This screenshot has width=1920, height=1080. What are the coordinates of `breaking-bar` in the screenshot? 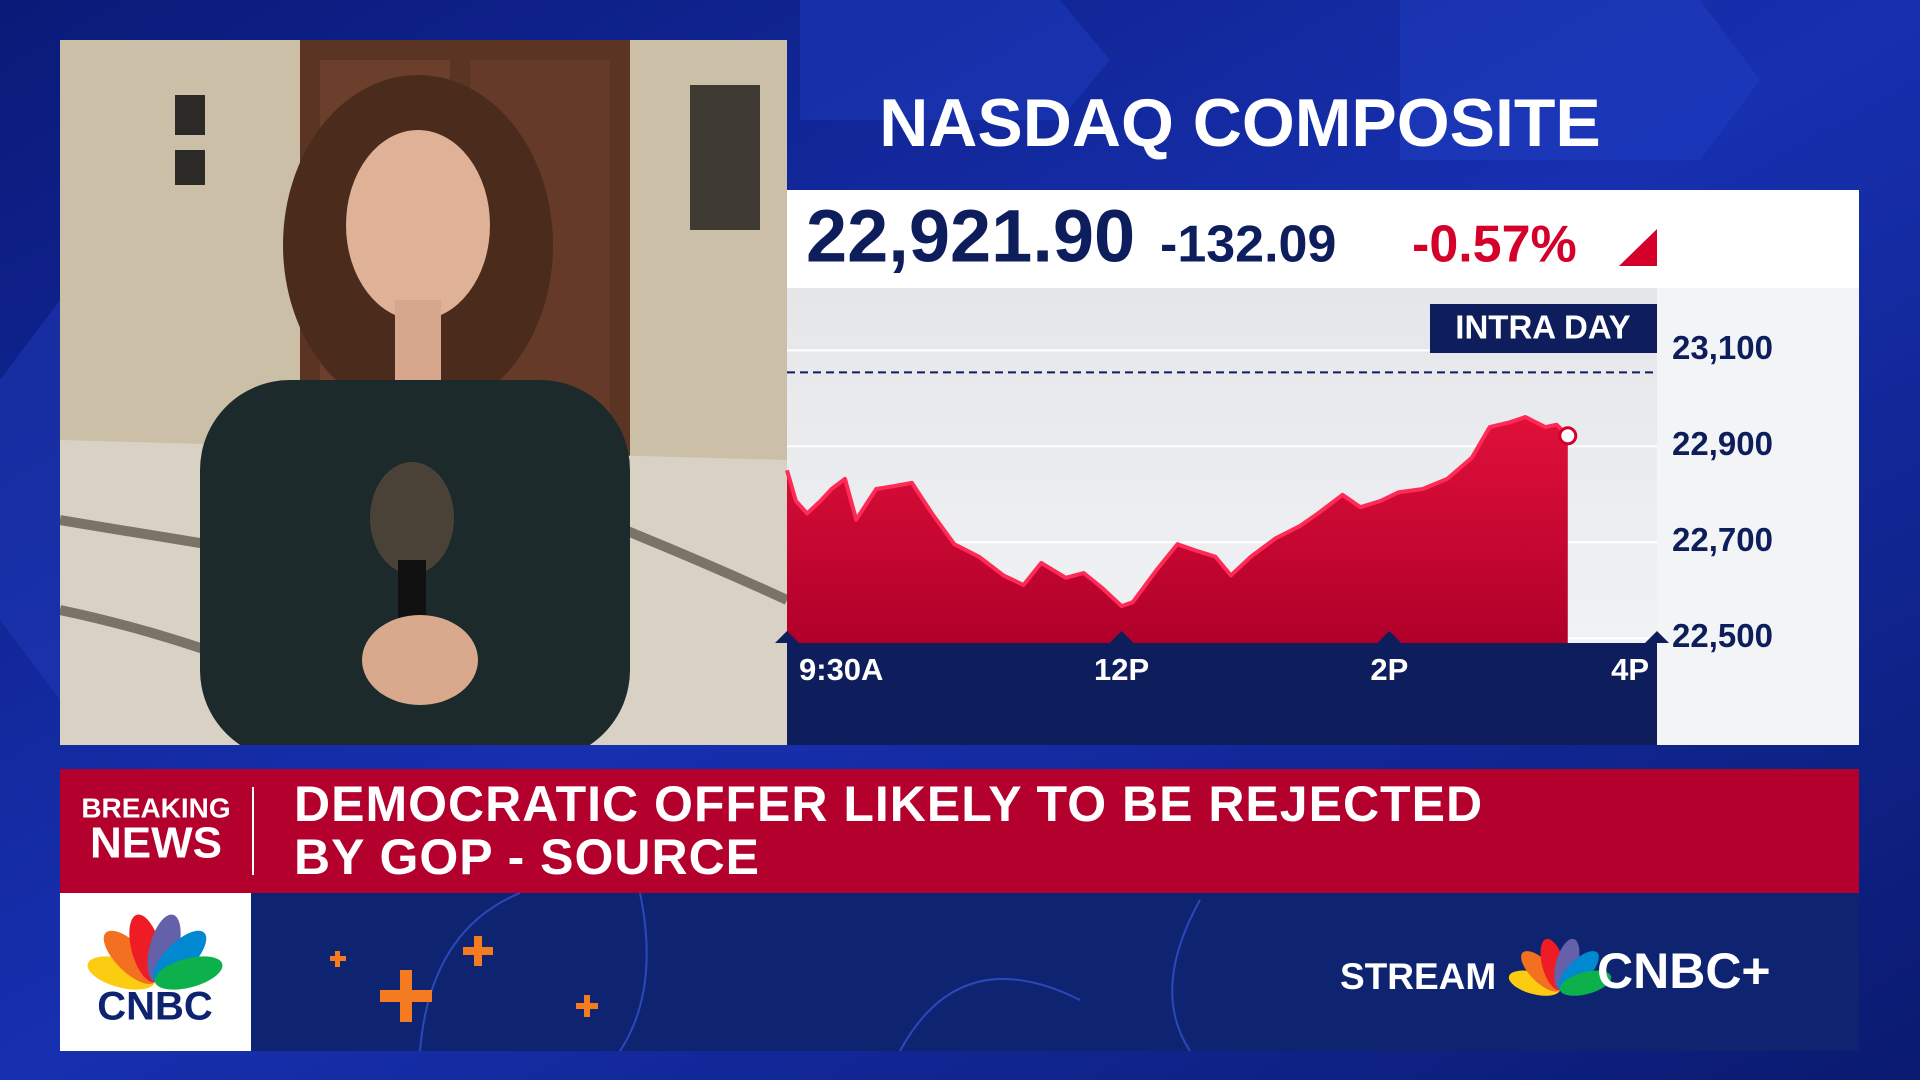 It's located at (959, 831).